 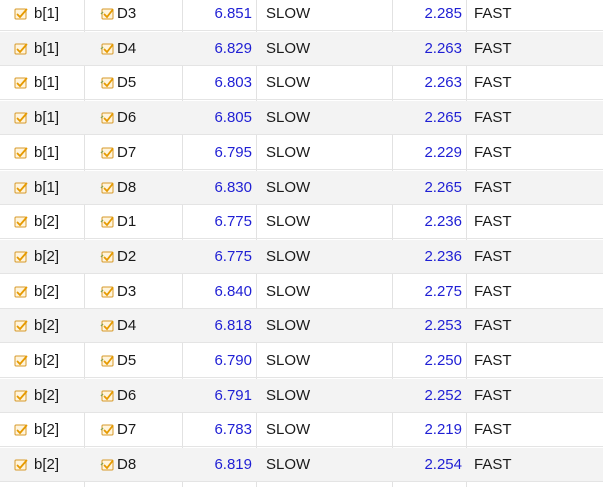 I want to click on table-row: b[1] D3 6.851 SLOW 2.285 FAST, so click(x=301, y=15).